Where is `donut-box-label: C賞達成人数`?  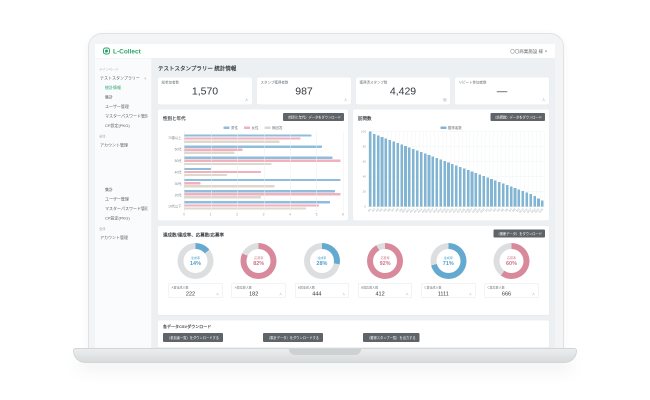 donut-box-label: C賞達成人数 is located at coordinates (433, 288).